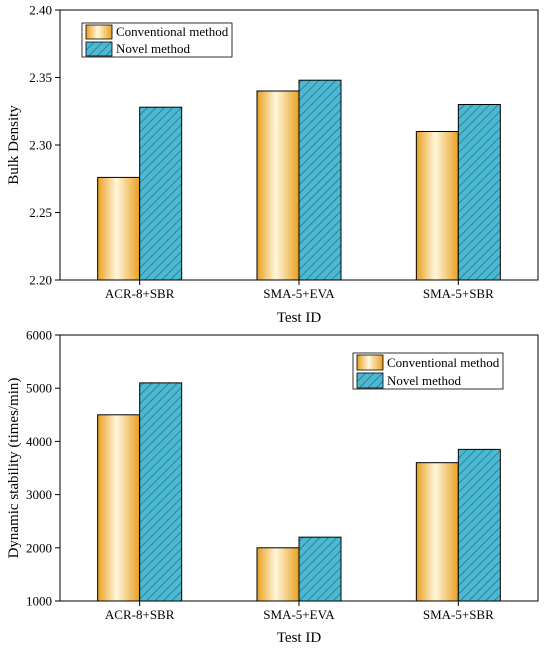 This screenshot has width=550, height=648. I want to click on y-axis-title: Bulk Density, so click(14, 145).